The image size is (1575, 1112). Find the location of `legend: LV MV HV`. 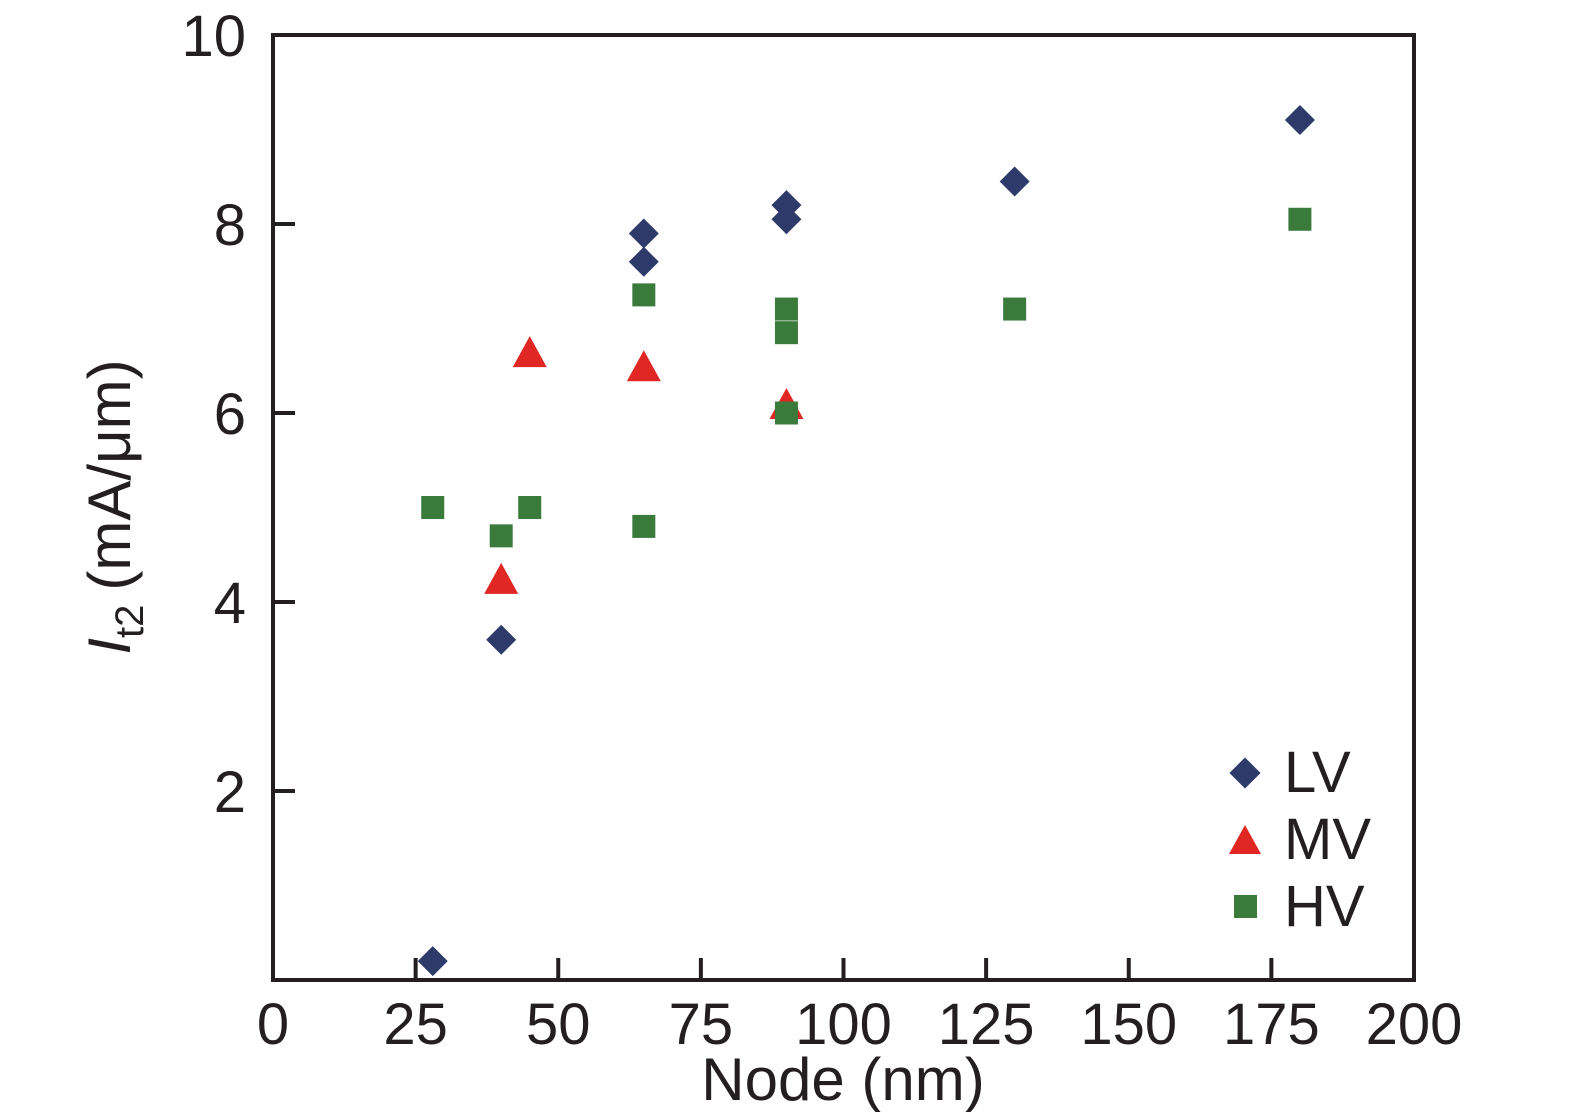

legend: LV MV HV is located at coordinates (1291, 839).